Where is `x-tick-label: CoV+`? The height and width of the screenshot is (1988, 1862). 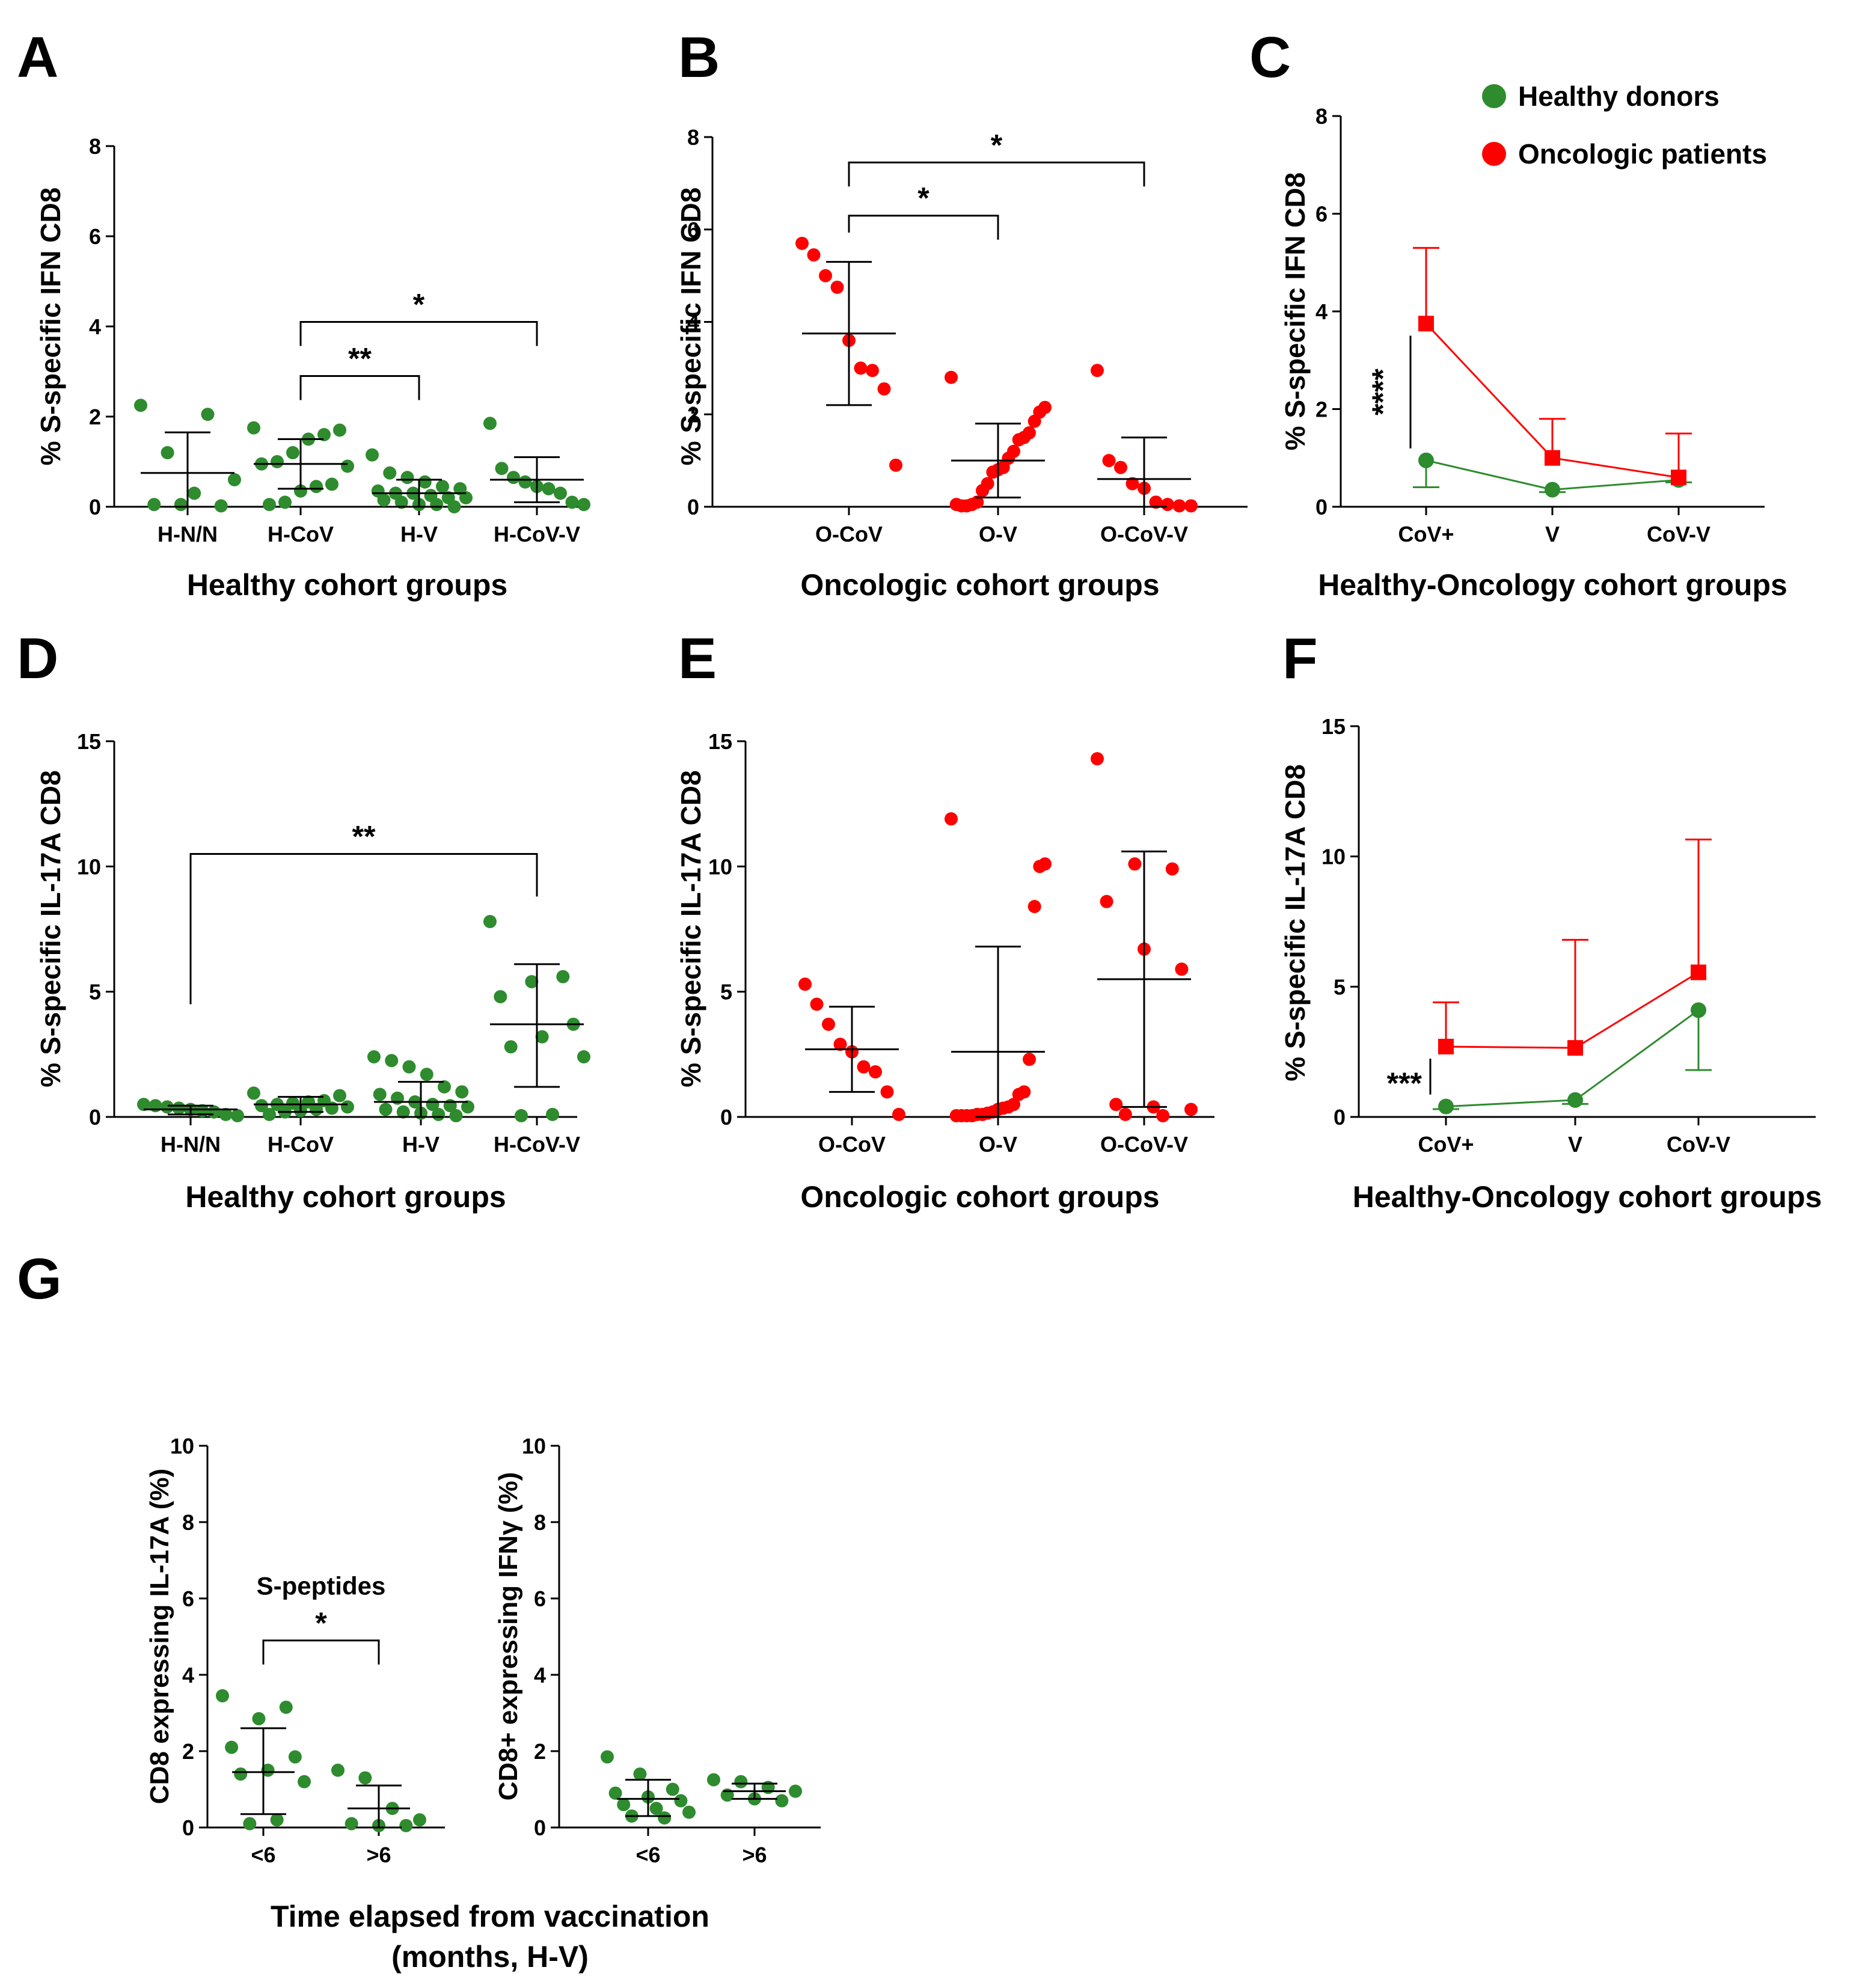
x-tick-label: CoV+ is located at coordinates (1446, 1144).